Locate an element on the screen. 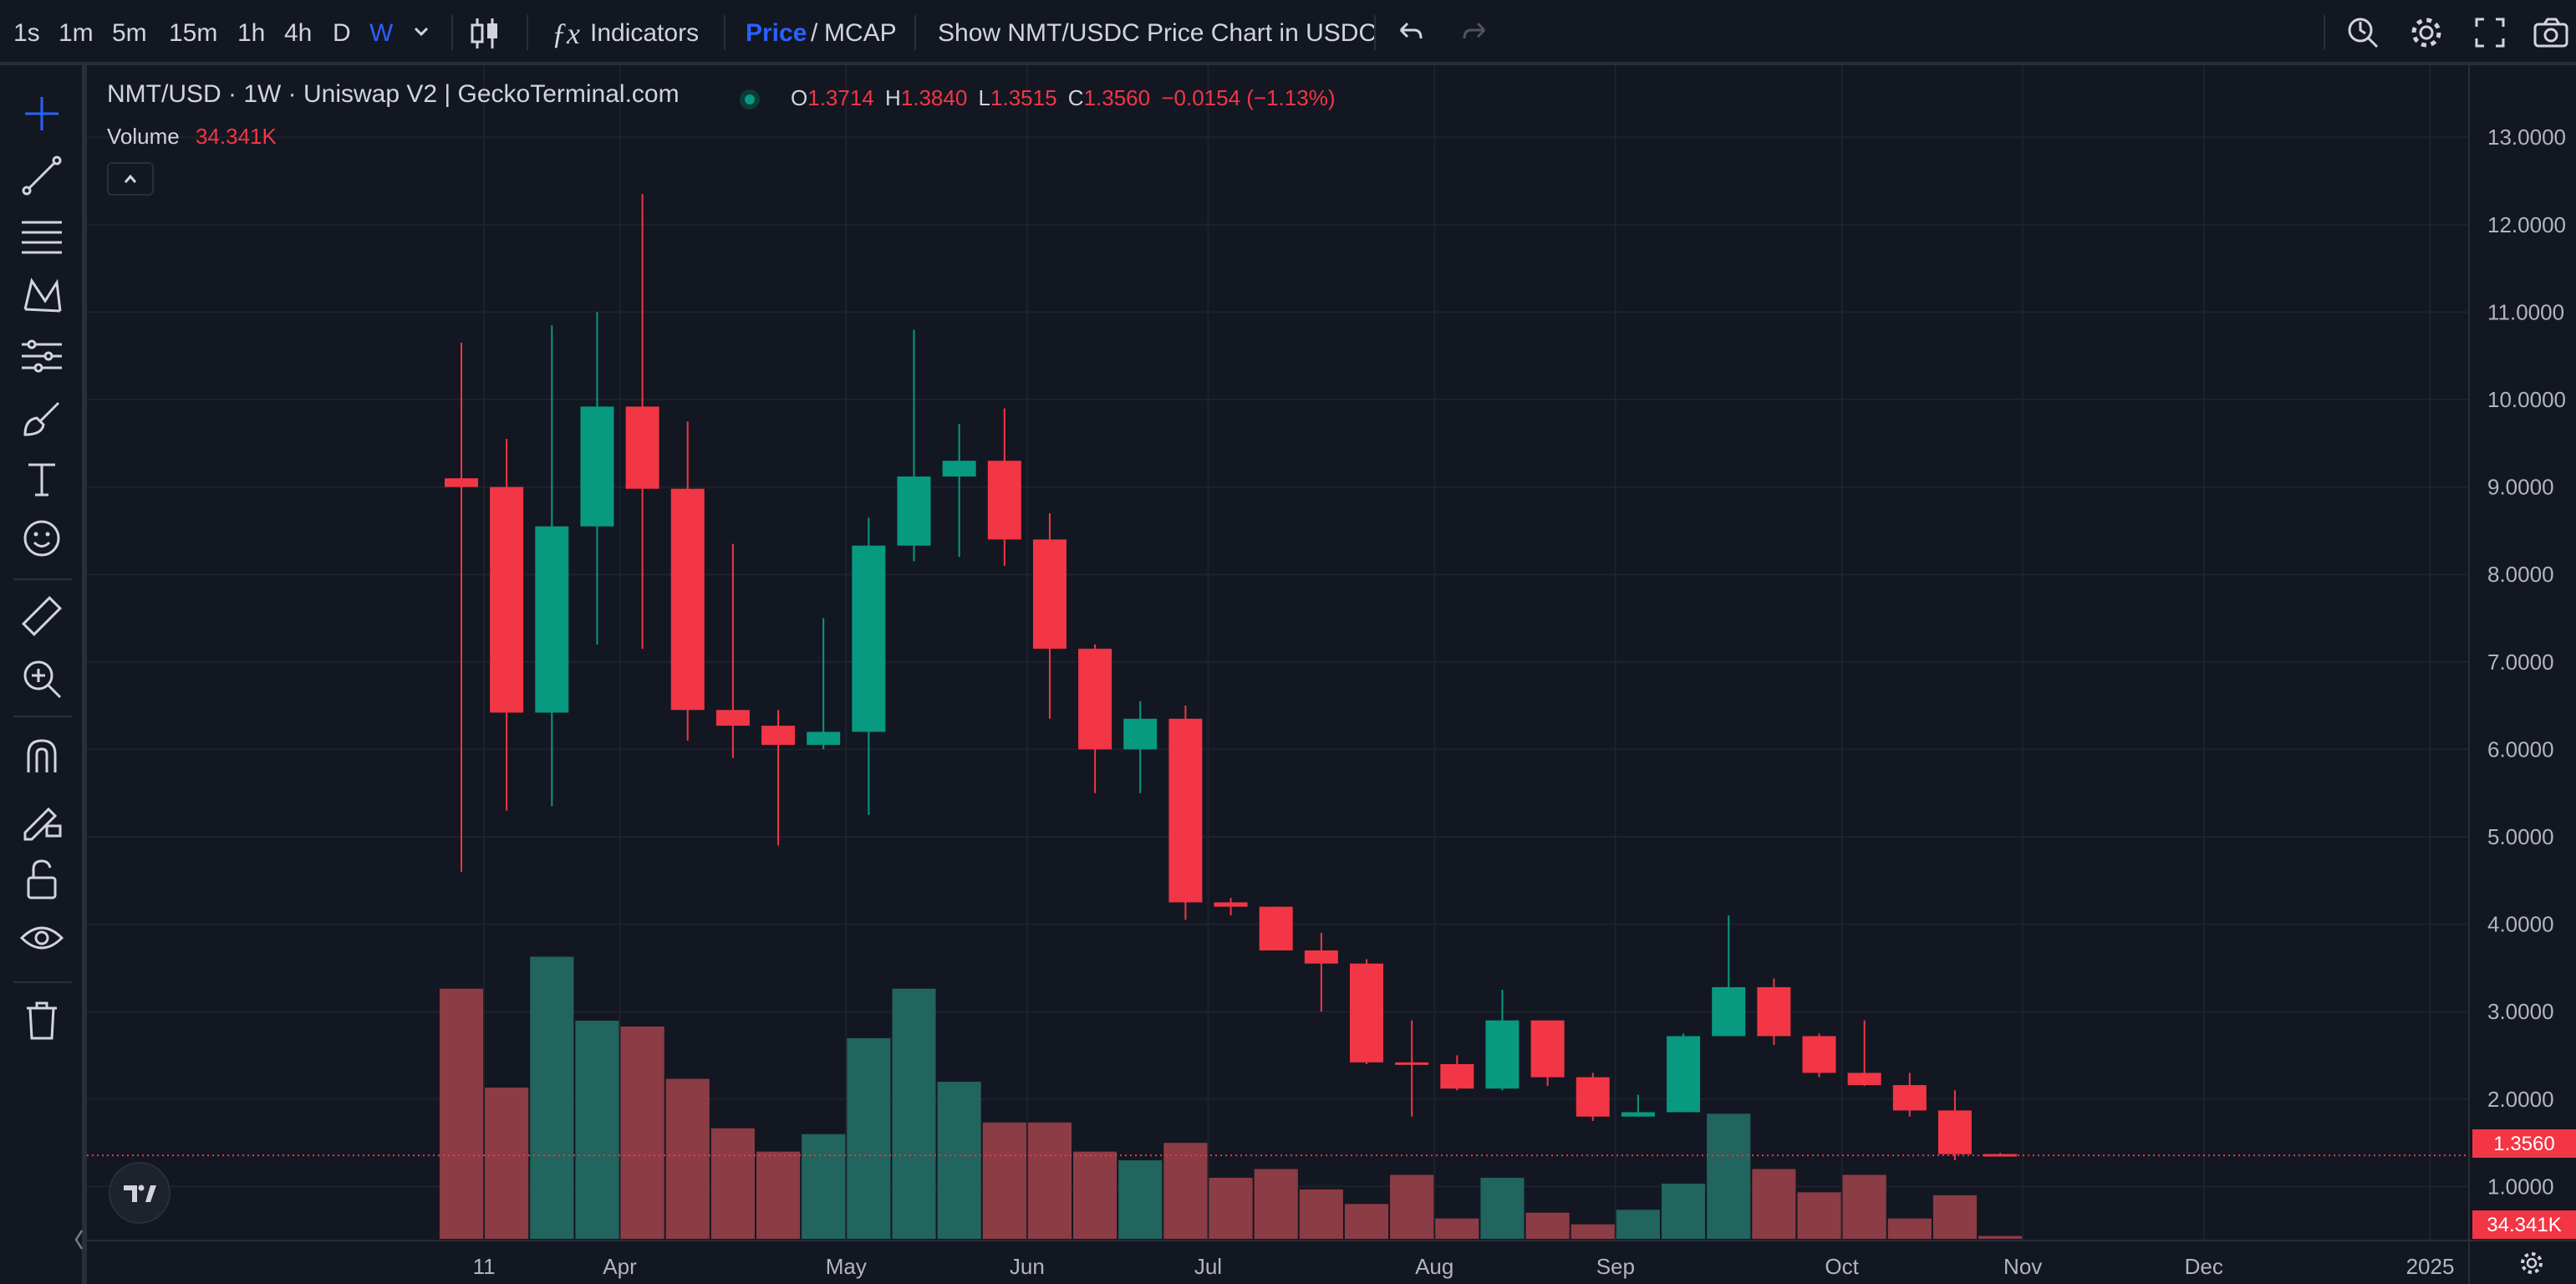 The image size is (2576, 1284). close-value: 1.3560 is located at coordinates (1117, 97).